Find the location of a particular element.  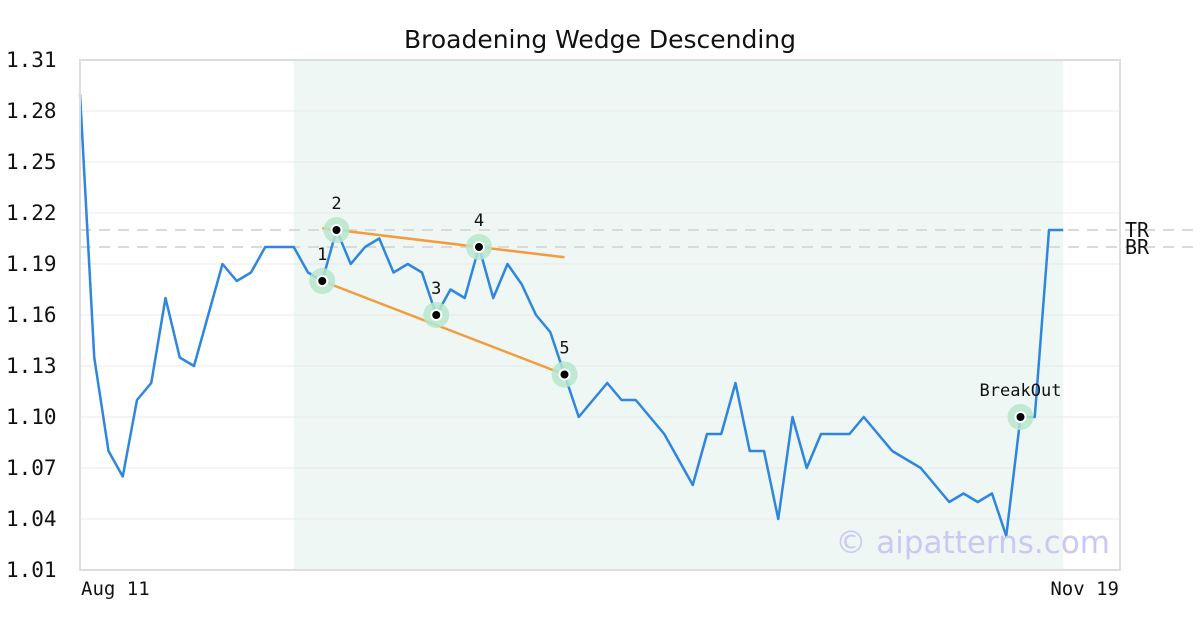

pattern-point-label: BreakOut is located at coordinates (1021, 391).